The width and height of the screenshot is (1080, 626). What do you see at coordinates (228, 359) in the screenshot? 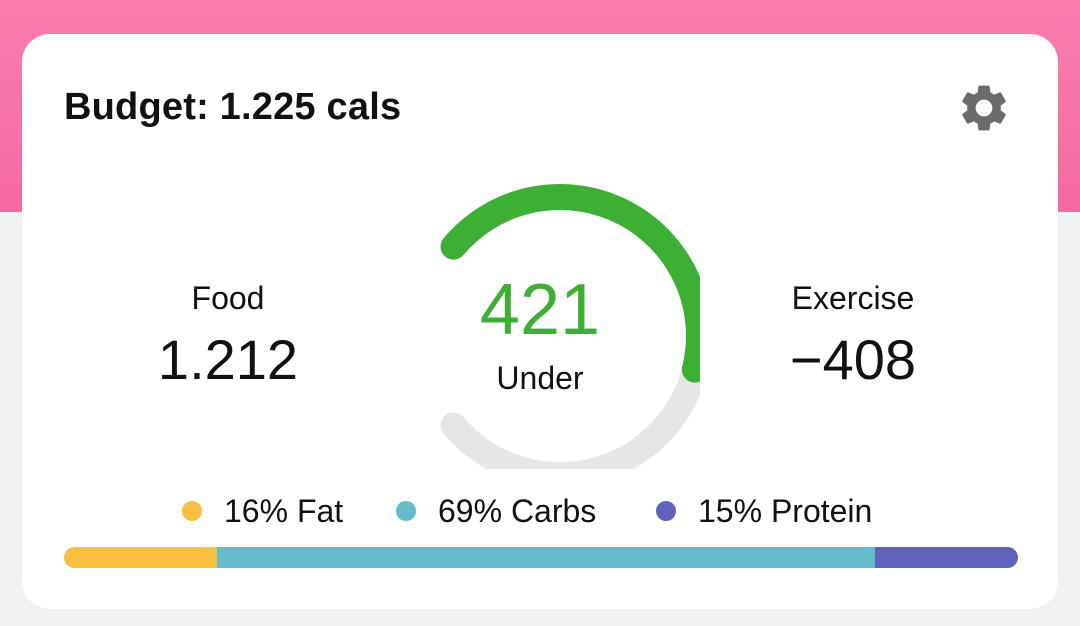
I see `food-value: 1.212` at bounding box center [228, 359].